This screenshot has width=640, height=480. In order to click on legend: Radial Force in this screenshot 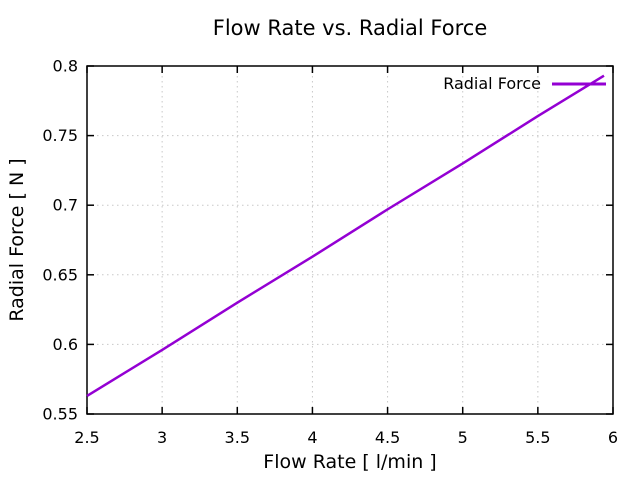, I will do `click(524, 83)`.